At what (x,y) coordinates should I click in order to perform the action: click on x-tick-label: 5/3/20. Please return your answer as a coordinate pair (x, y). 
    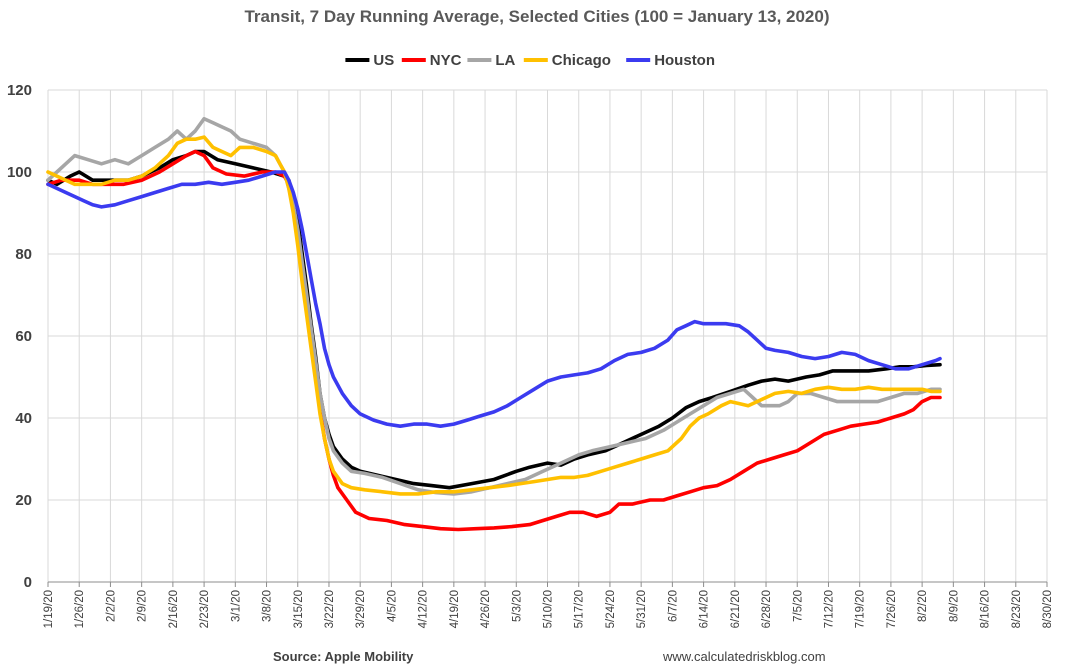
    Looking at the image, I should click on (517, 606).